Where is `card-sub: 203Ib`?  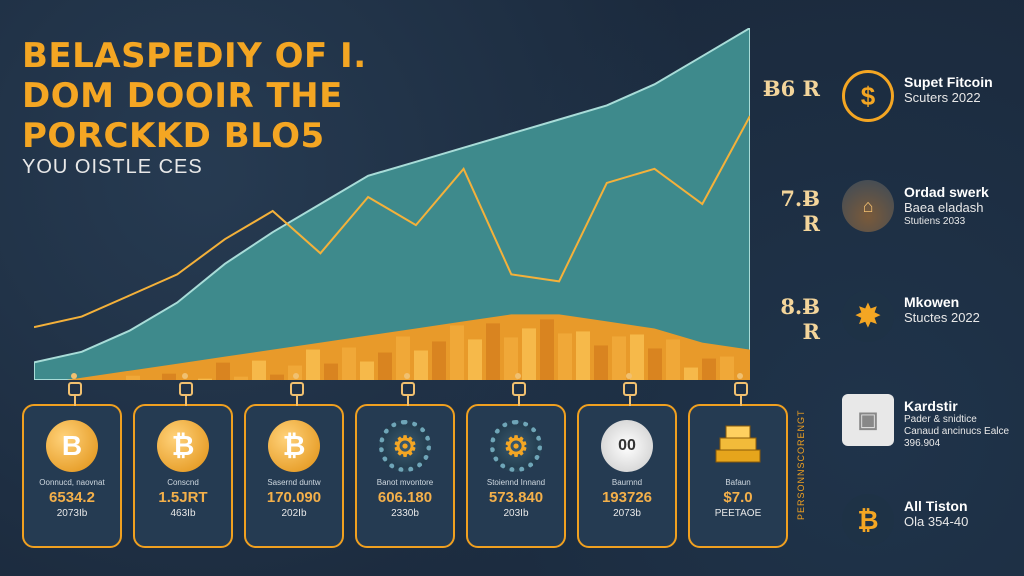
card-sub: 203Ib is located at coordinates (516, 513).